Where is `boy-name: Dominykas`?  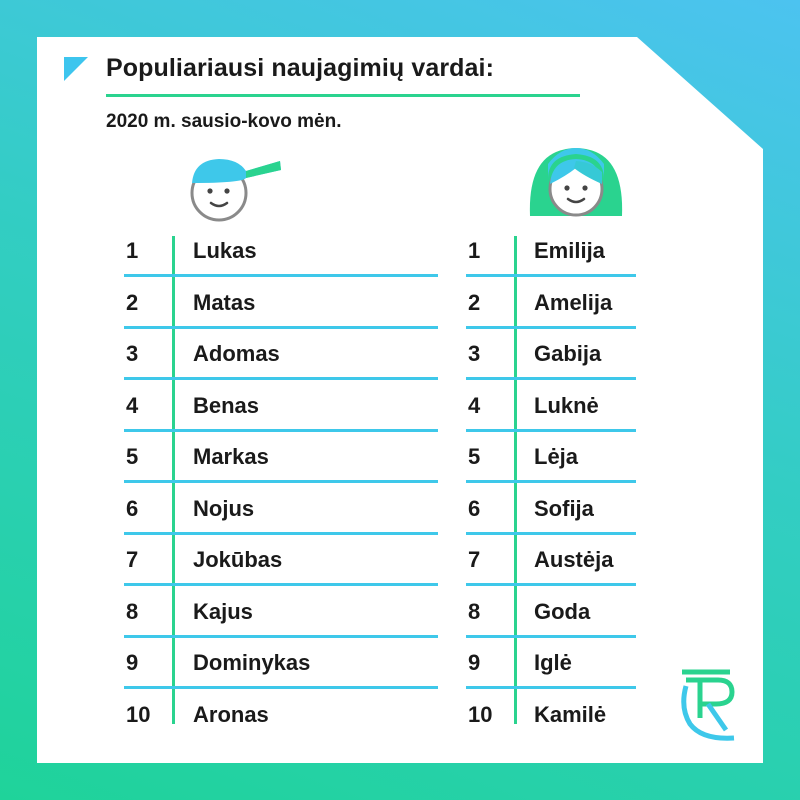 boy-name: Dominykas is located at coordinates (252, 662).